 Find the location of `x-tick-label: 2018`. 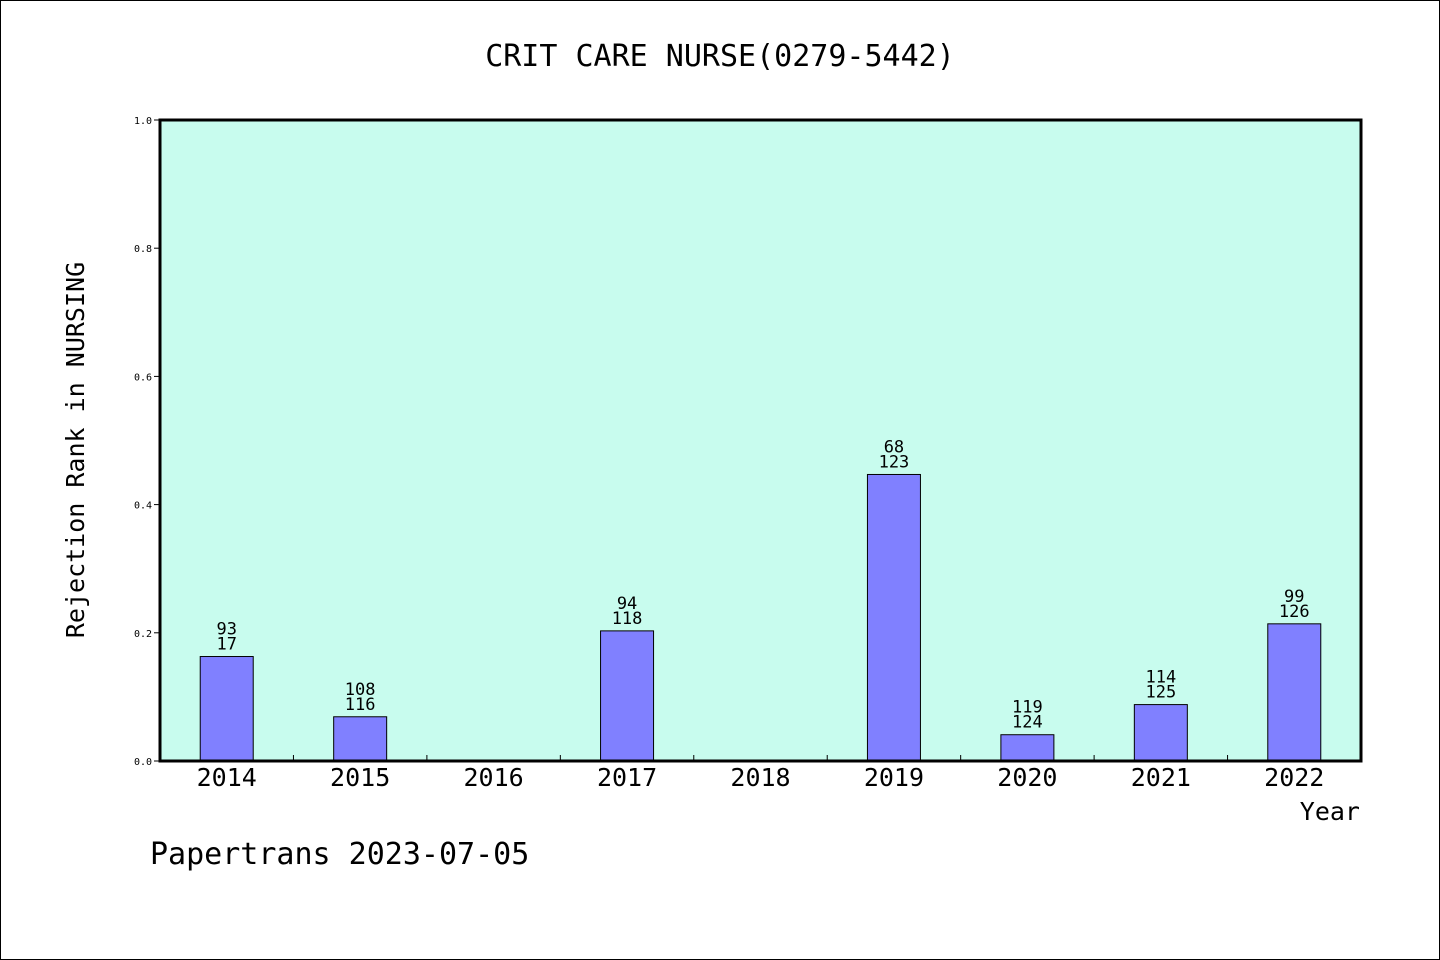

x-tick-label: 2018 is located at coordinates (760, 777).